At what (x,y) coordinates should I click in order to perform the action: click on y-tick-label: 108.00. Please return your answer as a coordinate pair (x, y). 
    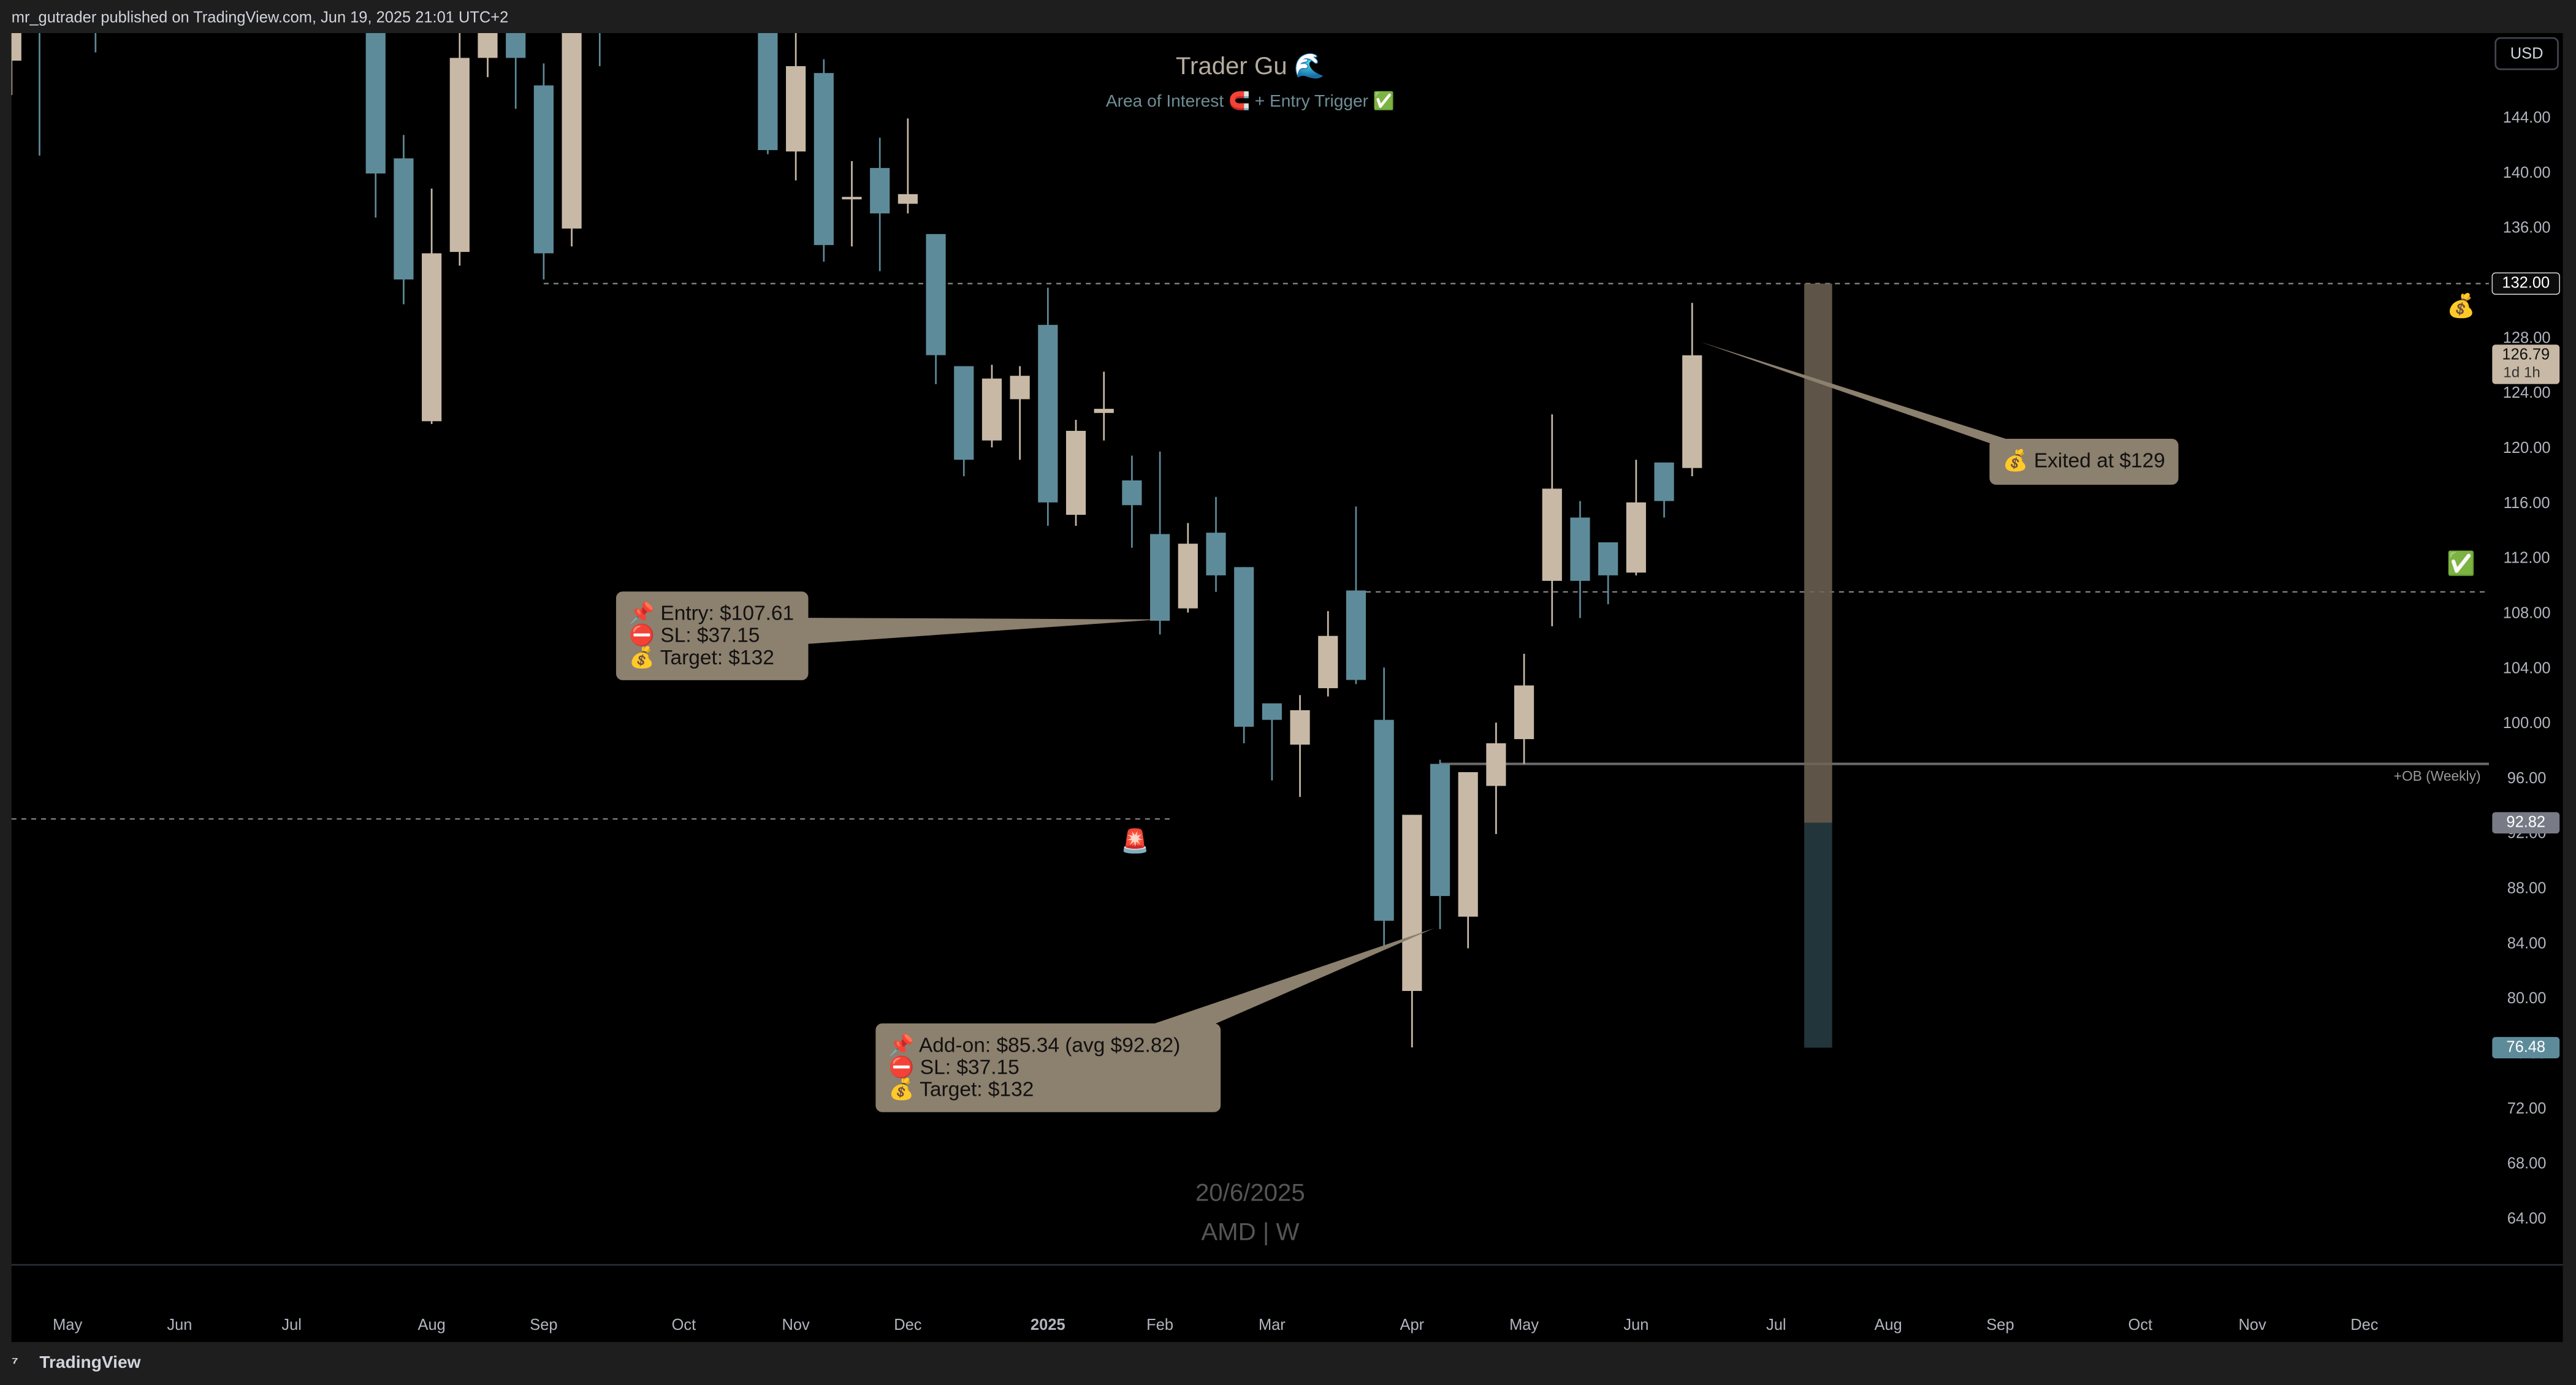
    Looking at the image, I should click on (2527, 612).